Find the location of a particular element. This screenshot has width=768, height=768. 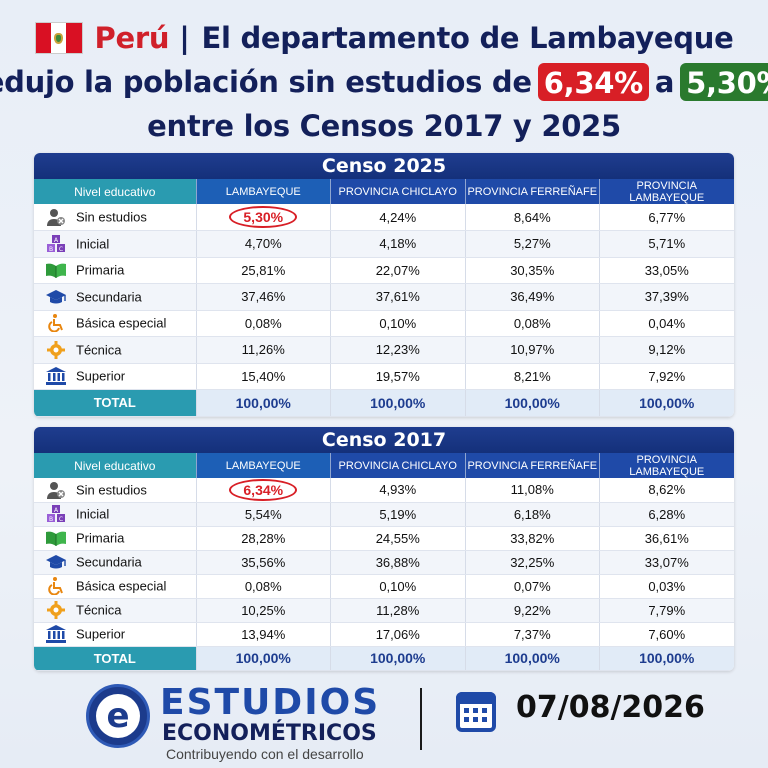

estudios-econometricos-logo: e is located at coordinates (118, 716).